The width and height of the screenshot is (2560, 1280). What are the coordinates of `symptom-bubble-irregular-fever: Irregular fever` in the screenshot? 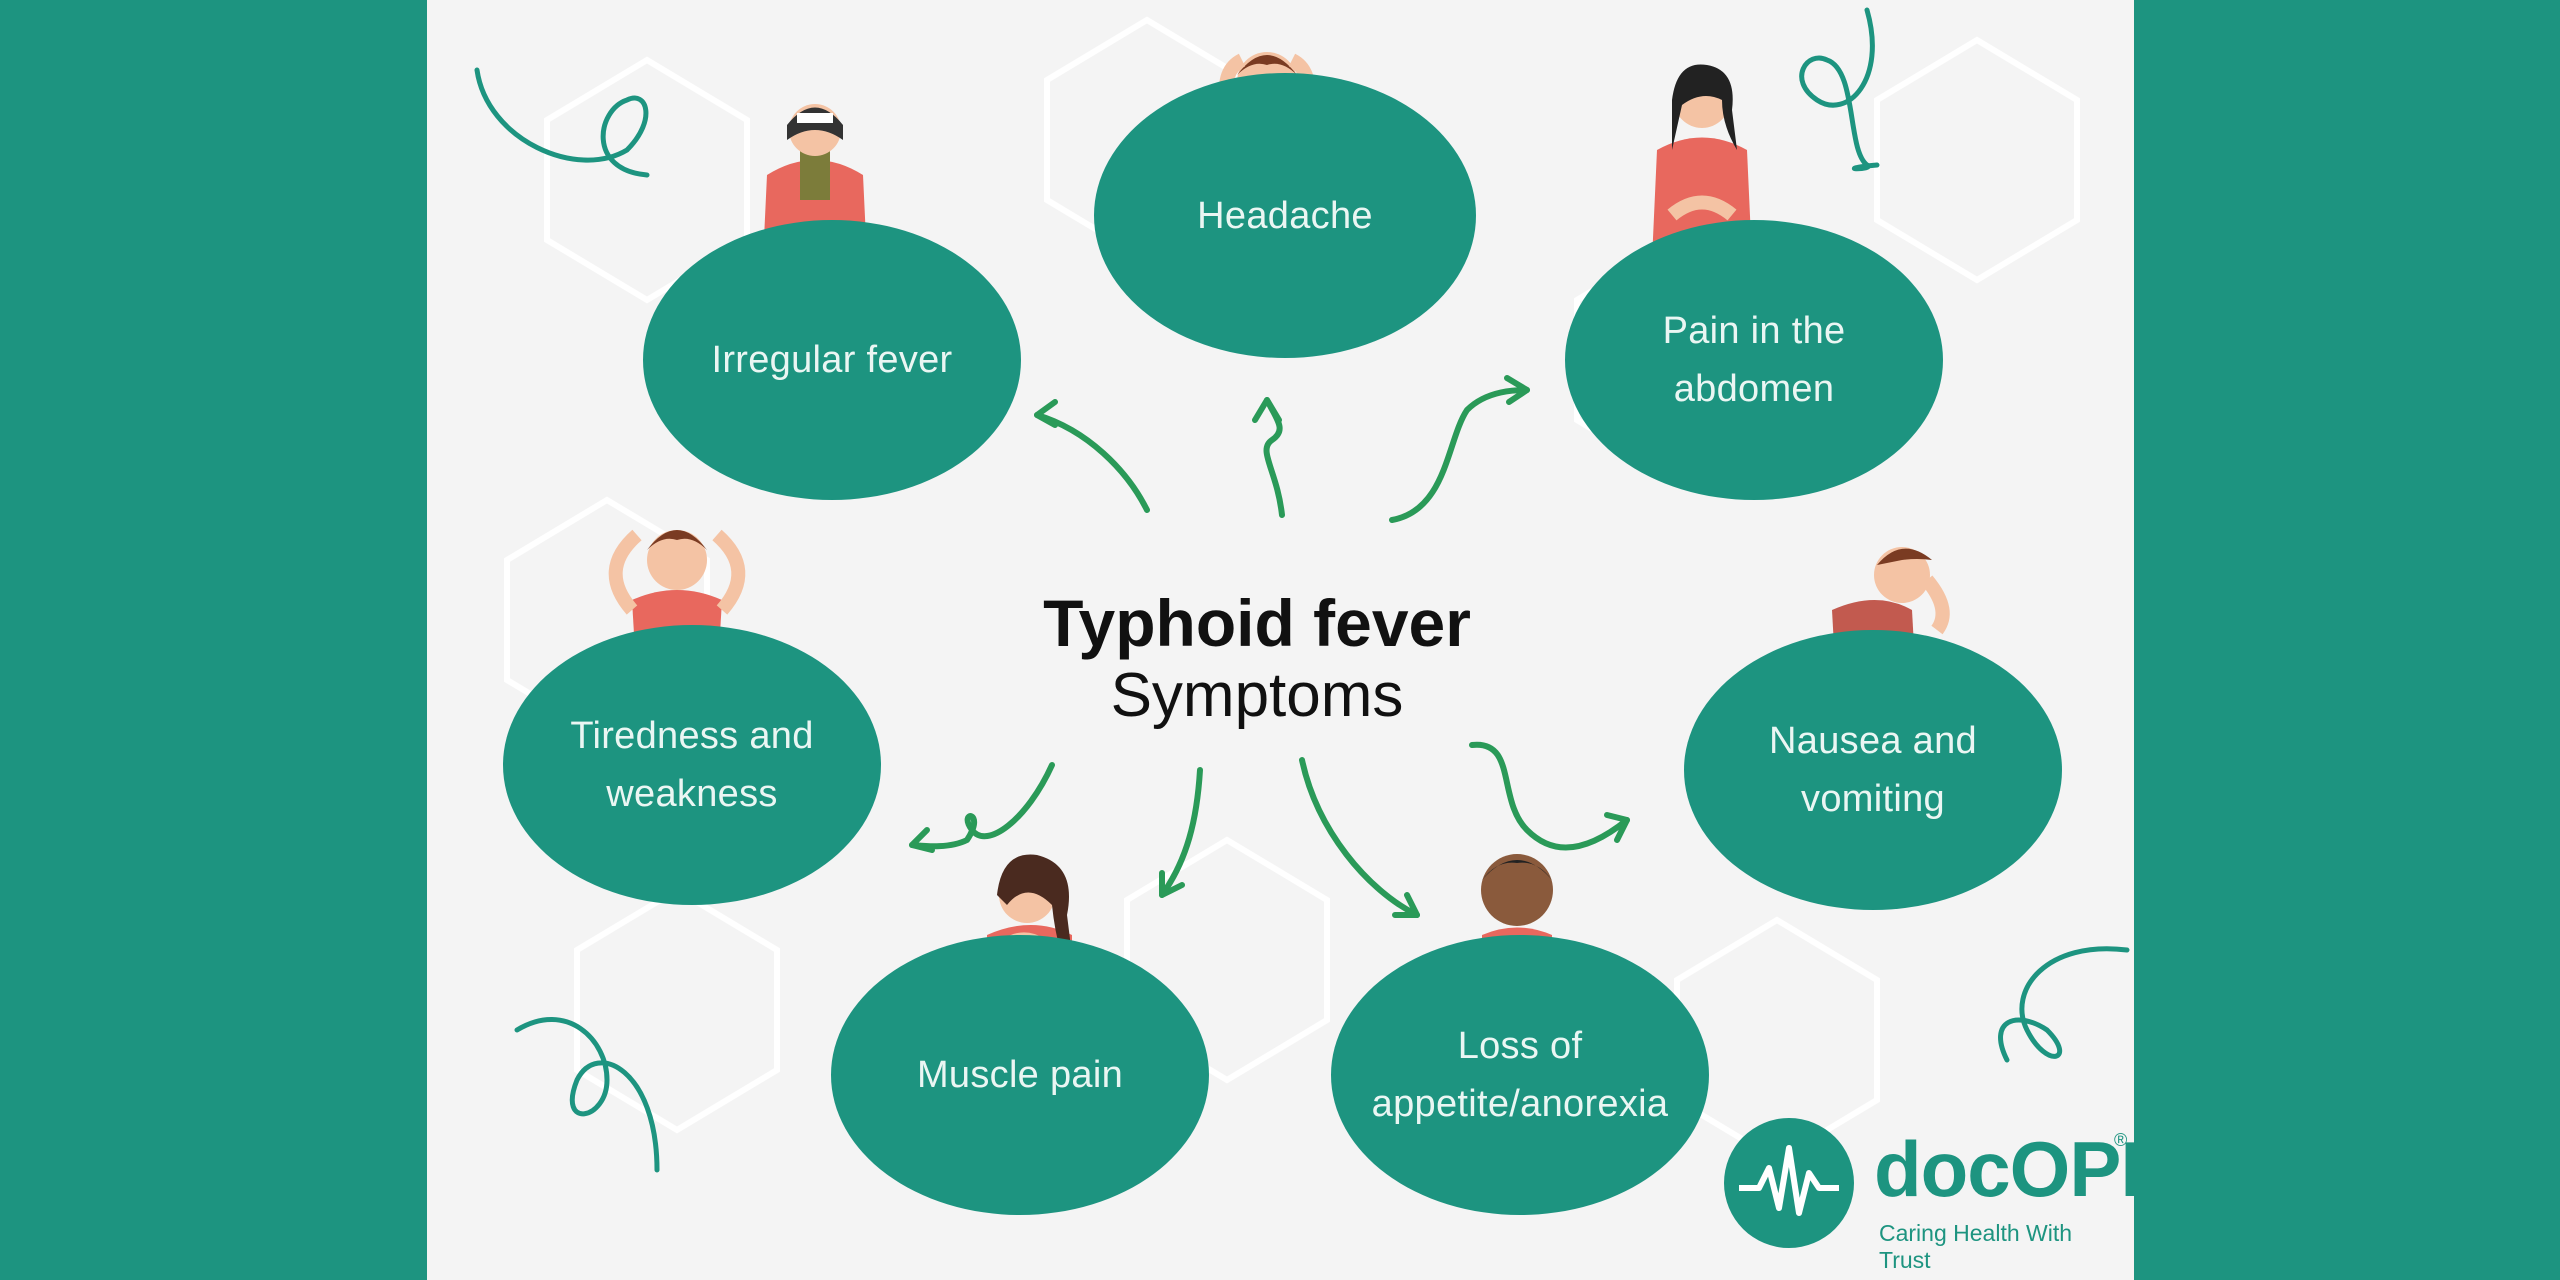 It's located at (832, 360).